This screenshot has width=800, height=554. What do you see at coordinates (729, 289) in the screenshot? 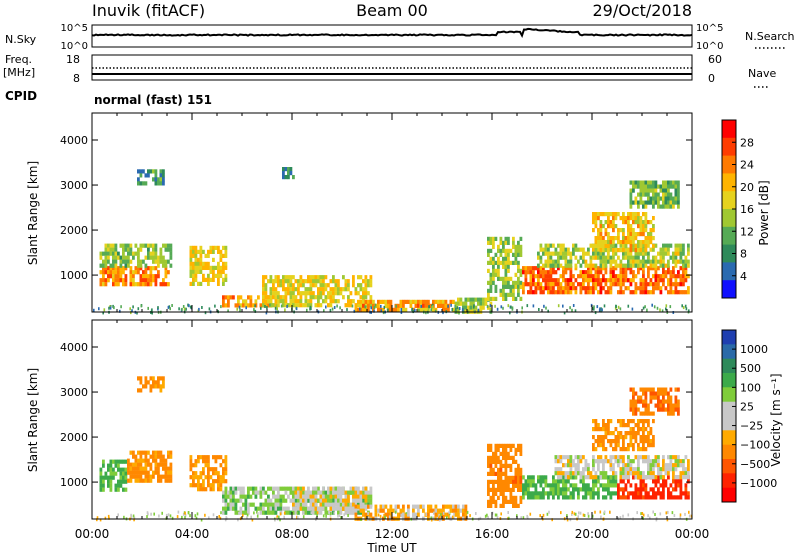
I see `power-colorbar-swatch` at bounding box center [729, 289].